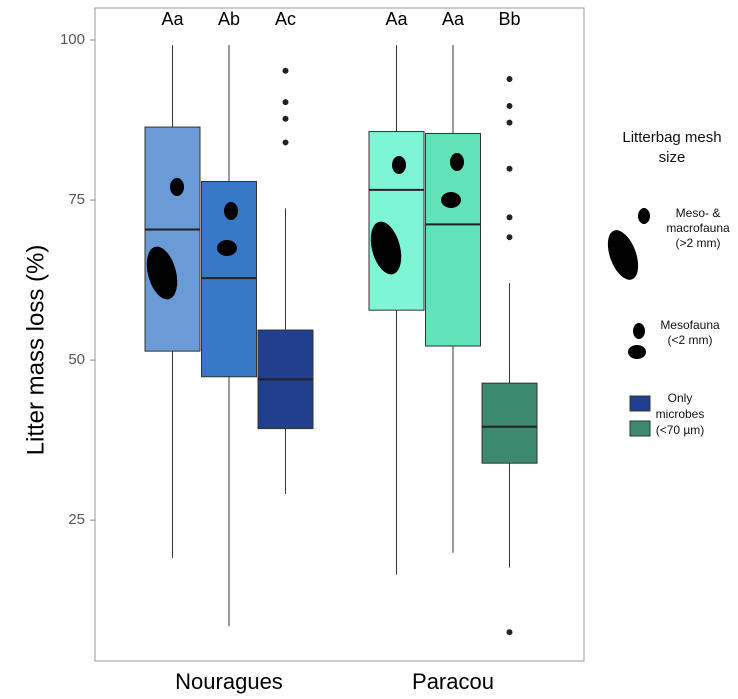 The width and height of the screenshot is (738, 699). Describe the element at coordinates (285, 19) in the screenshot. I see `group-letters: Ac` at that location.